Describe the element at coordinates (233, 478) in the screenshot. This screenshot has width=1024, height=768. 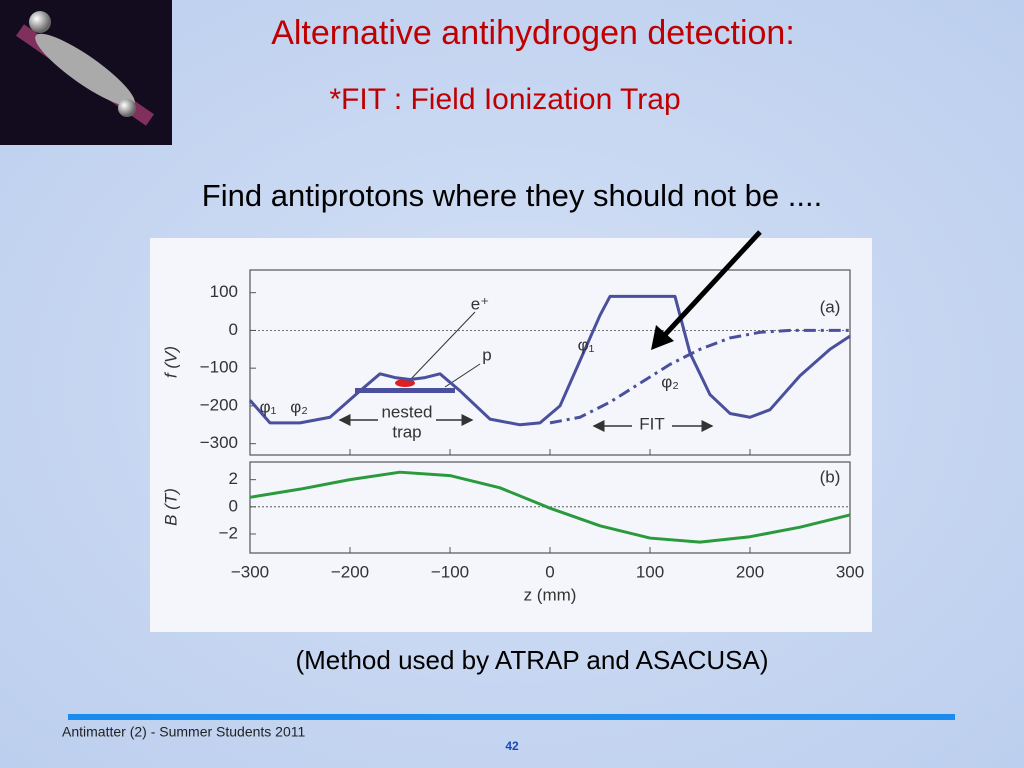
I see `y-tick-label: 2` at that location.